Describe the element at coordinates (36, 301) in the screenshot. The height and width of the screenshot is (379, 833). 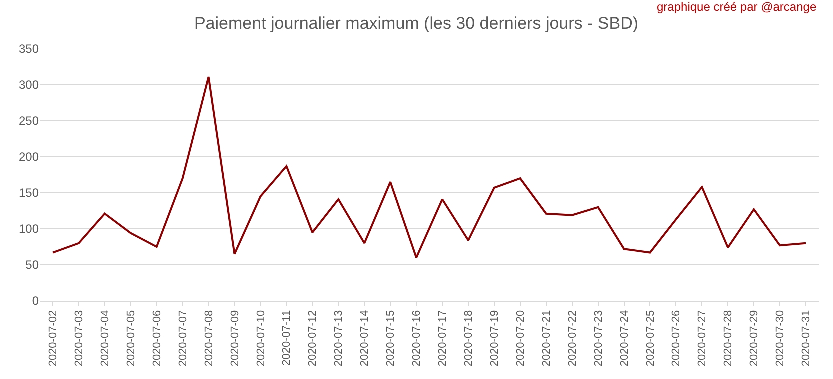
I see `y-tick-label: 0` at that location.